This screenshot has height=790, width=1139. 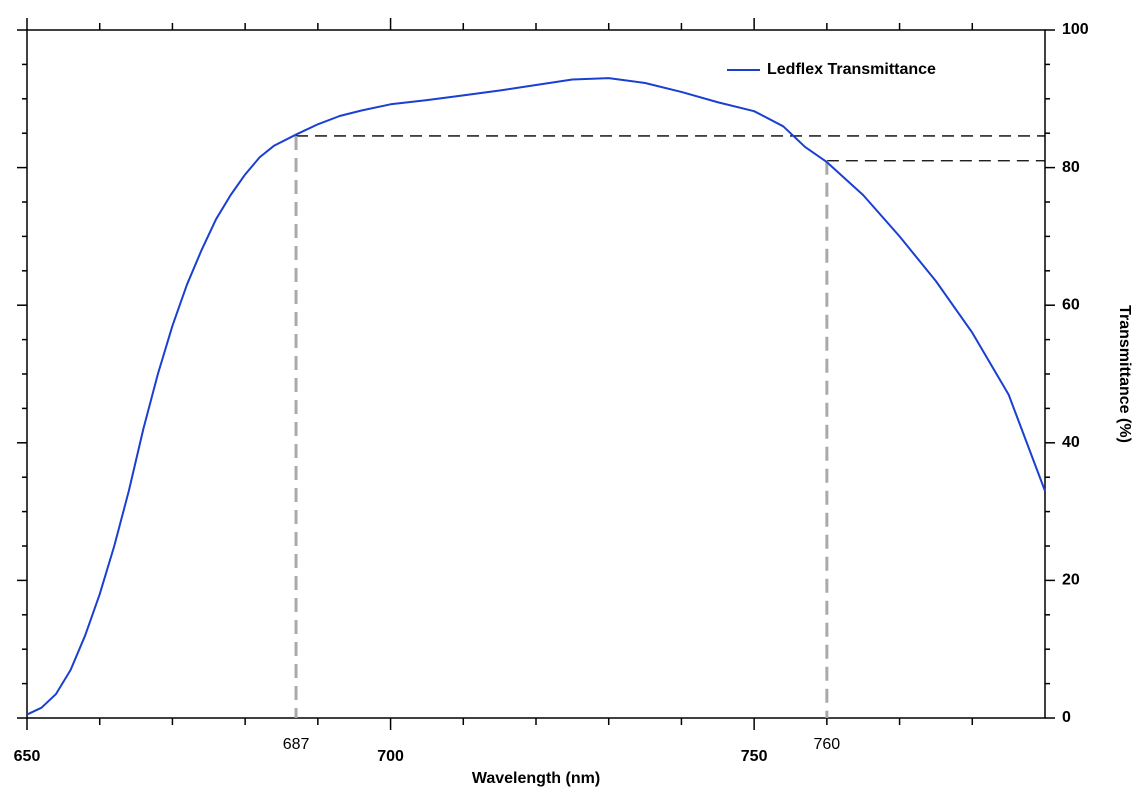 What do you see at coordinates (536, 778) in the screenshot?
I see `x-axis-label: Wavelength (nm)` at bounding box center [536, 778].